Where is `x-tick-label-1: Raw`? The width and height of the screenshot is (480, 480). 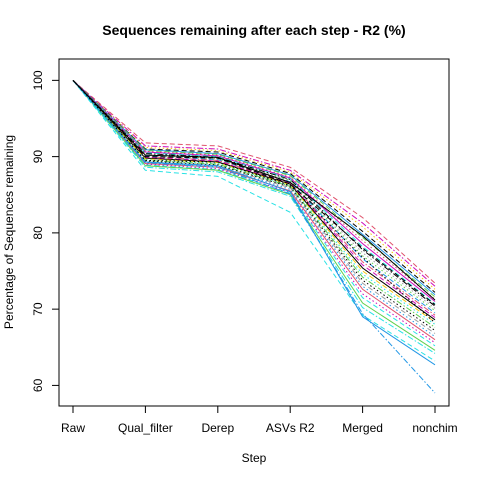
x-tick-label-1: Raw is located at coordinates (73, 428).